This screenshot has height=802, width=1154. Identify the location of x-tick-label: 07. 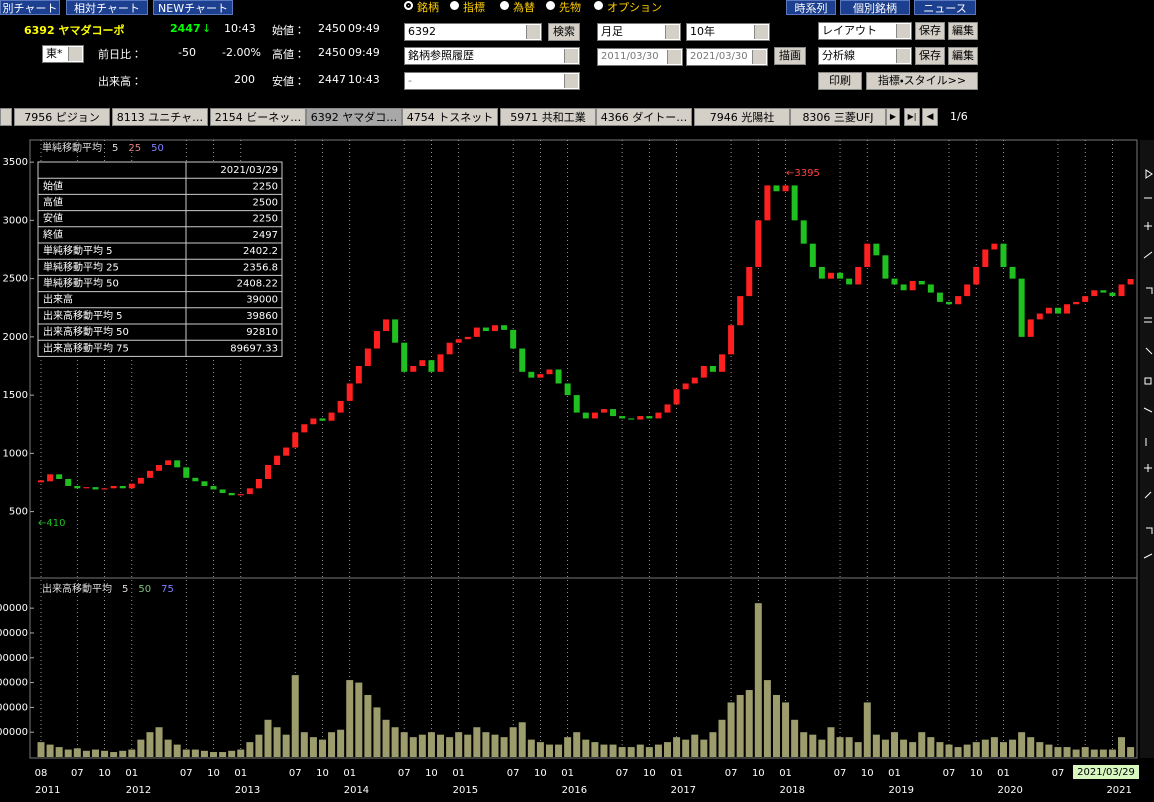
(1058, 773).